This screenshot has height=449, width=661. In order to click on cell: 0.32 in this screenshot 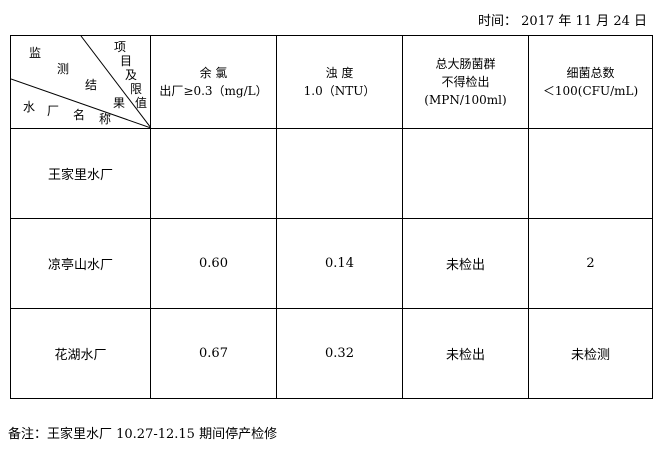, I will do `click(339, 353)`.